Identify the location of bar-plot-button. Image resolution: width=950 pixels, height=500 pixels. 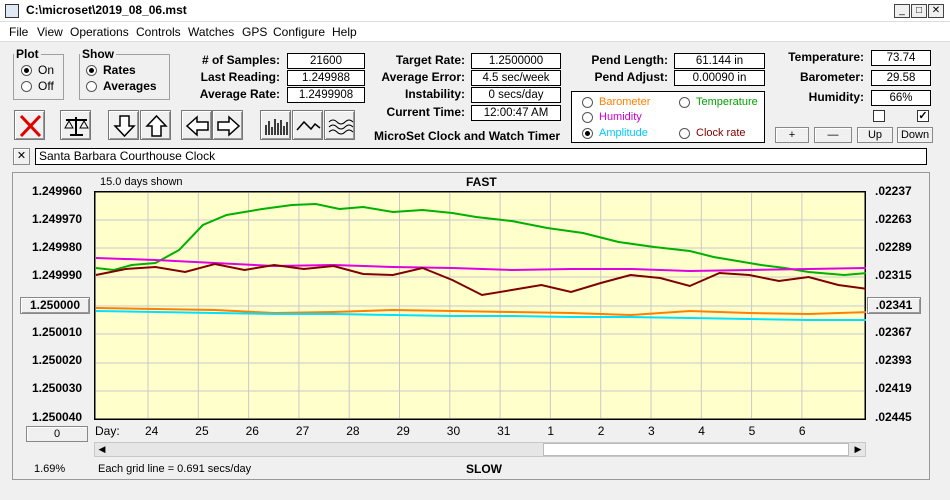
(275, 125).